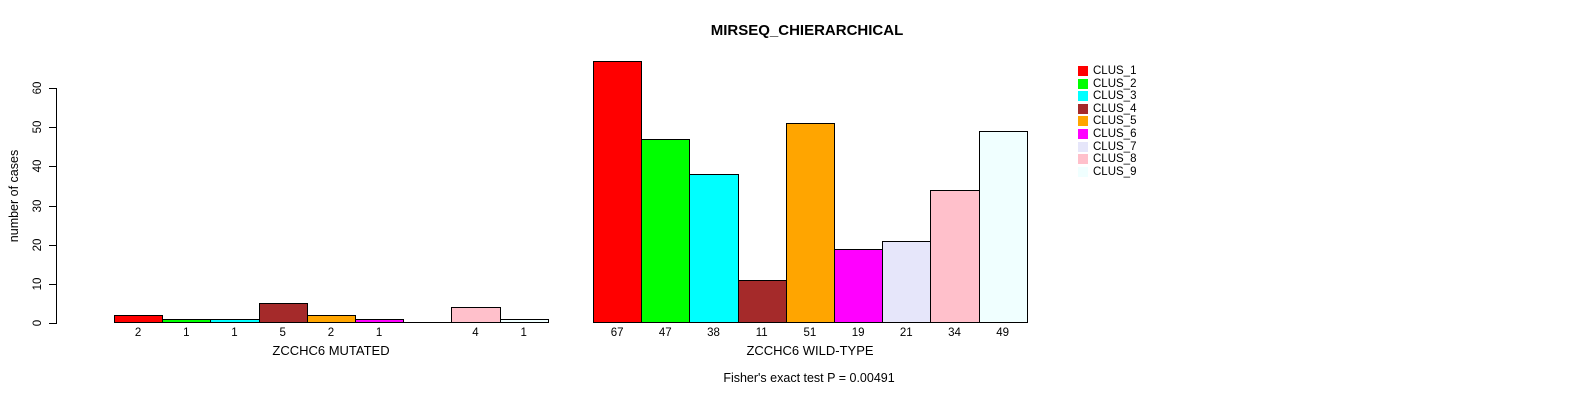  Describe the element at coordinates (1003, 333) in the screenshot. I see `bar-value-label: 49` at that location.